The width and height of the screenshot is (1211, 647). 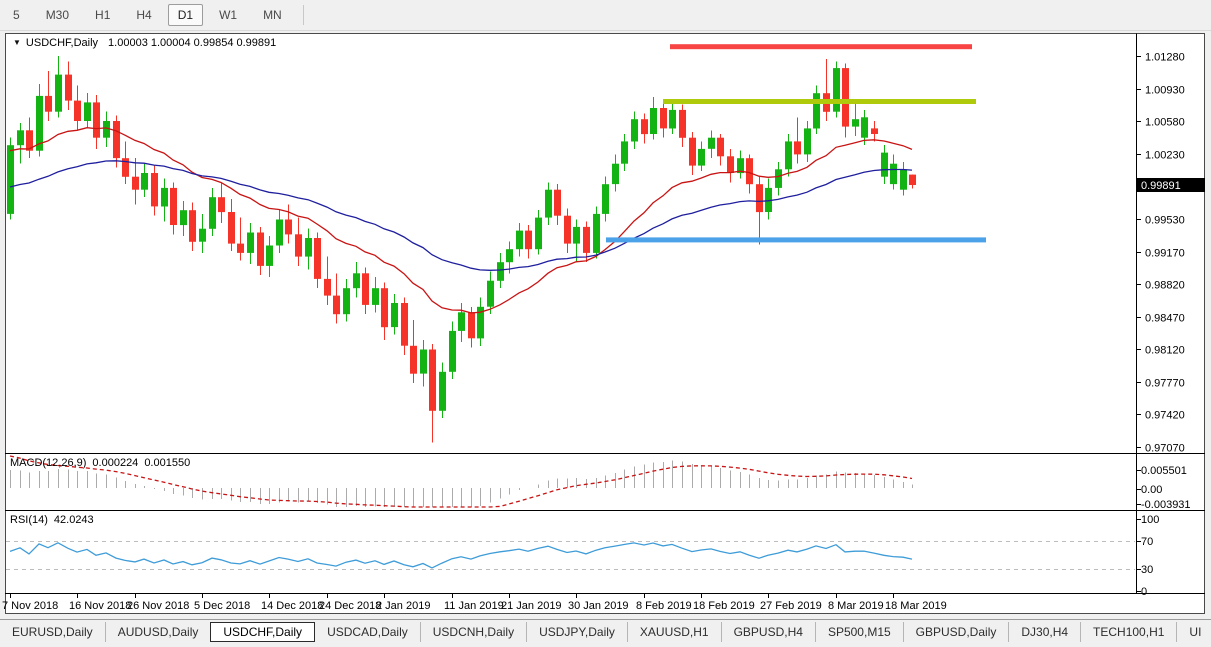 I want to click on tab-audusd-daily: AUDUSD,Daily, so click(x=157, y=631).